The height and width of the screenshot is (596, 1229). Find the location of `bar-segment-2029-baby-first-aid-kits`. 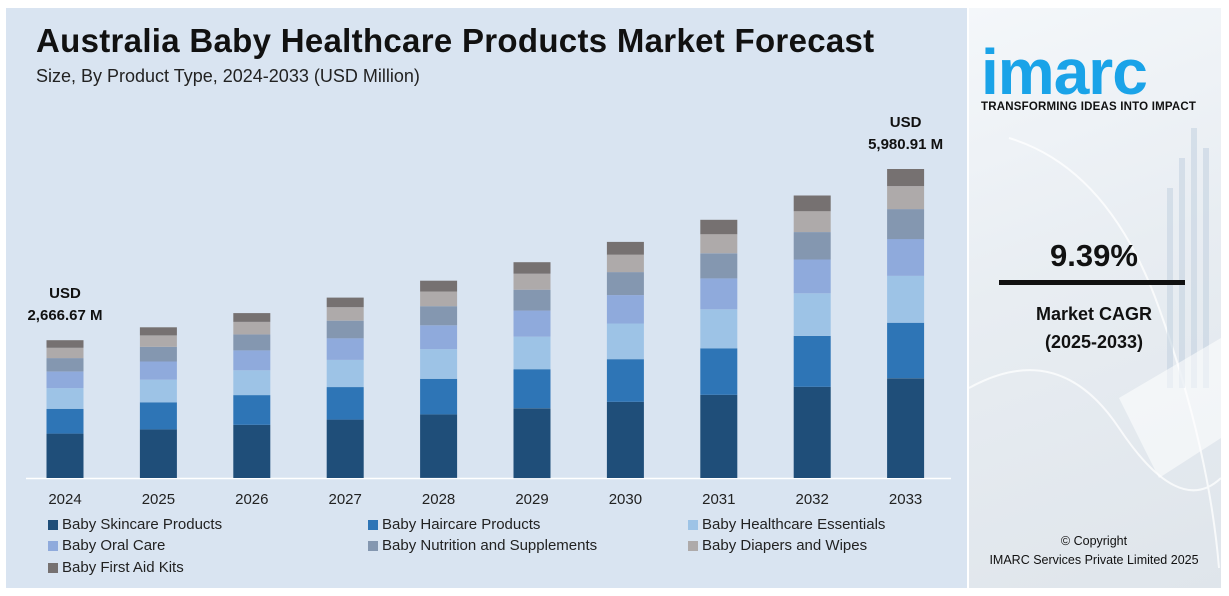

bar-segment-2029-baby-first-aid-kits is located at coordinates (532, 268).